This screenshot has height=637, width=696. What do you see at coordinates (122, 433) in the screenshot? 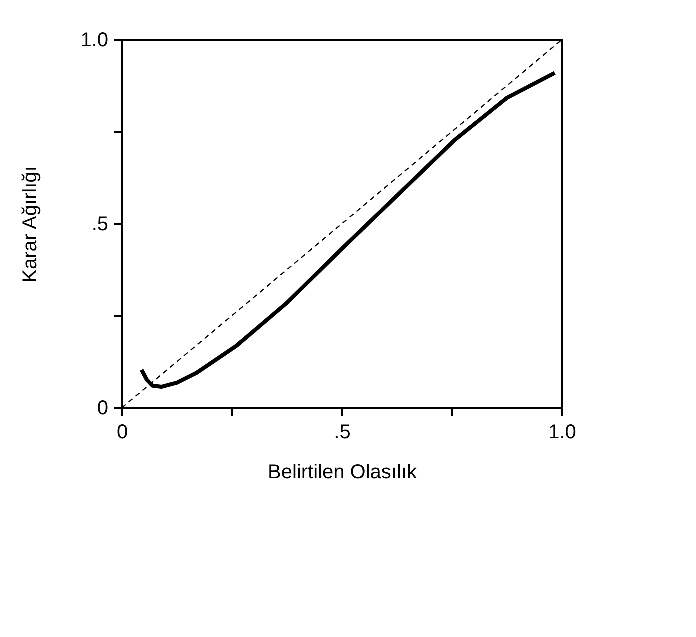
I see `x-tick-label: 0` at bounding box center [122, 433].